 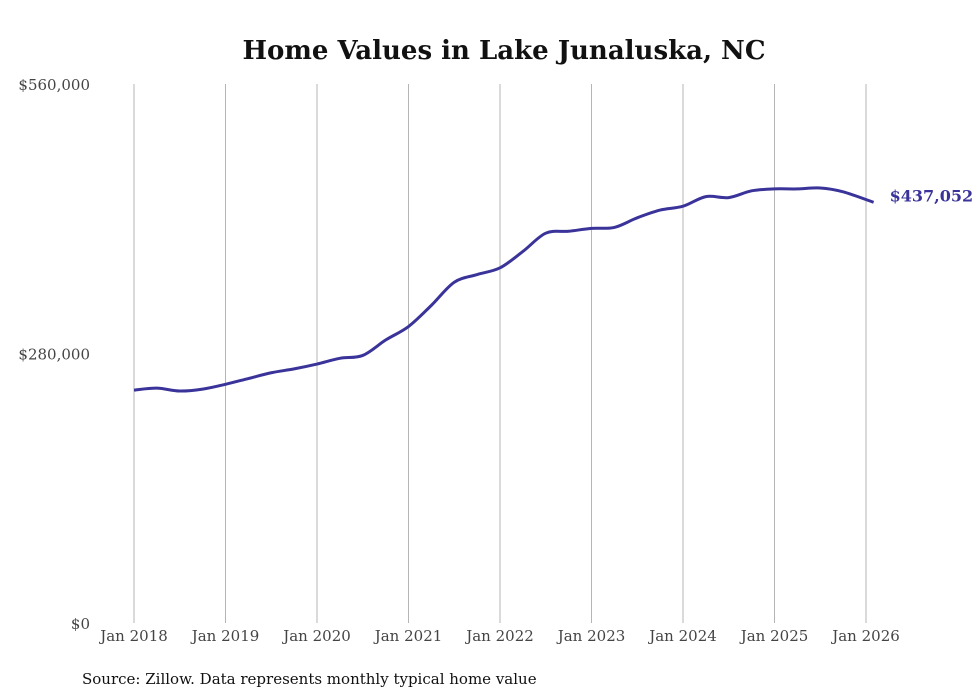 What do you see at coordinates (54, 85) in the screenshot?
I see `y-tick-label: $560,000` at bounding box center [54, 85].